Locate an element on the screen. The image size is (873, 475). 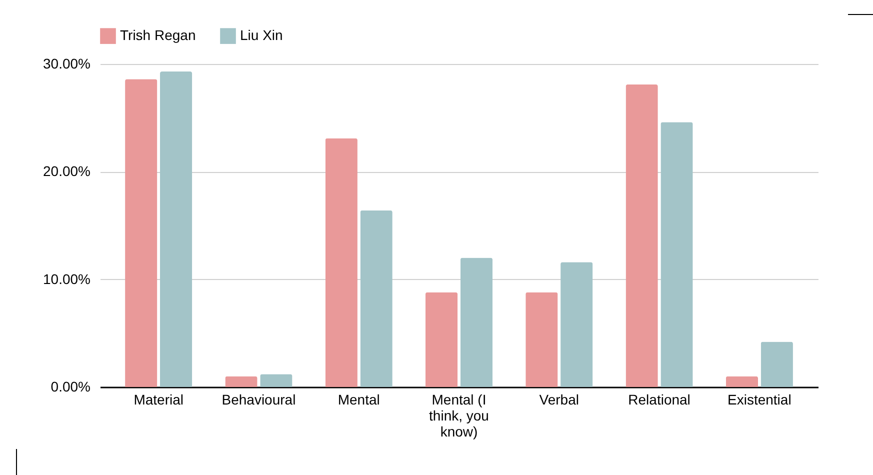
x-tick-label: Behavioural is located at coordinates (259, 400).